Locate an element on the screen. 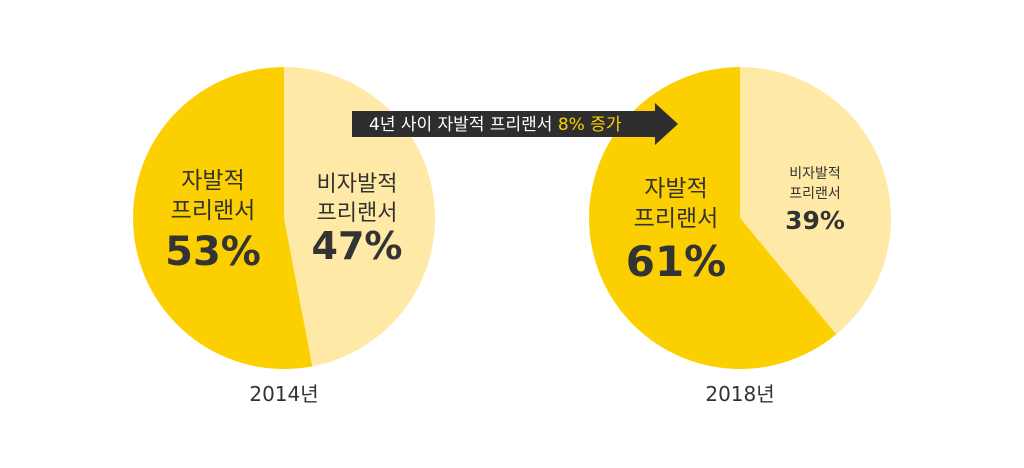 The image size is (1024, 468). pie-caption-2014: 2014년 is located at coordinates (283, 394).